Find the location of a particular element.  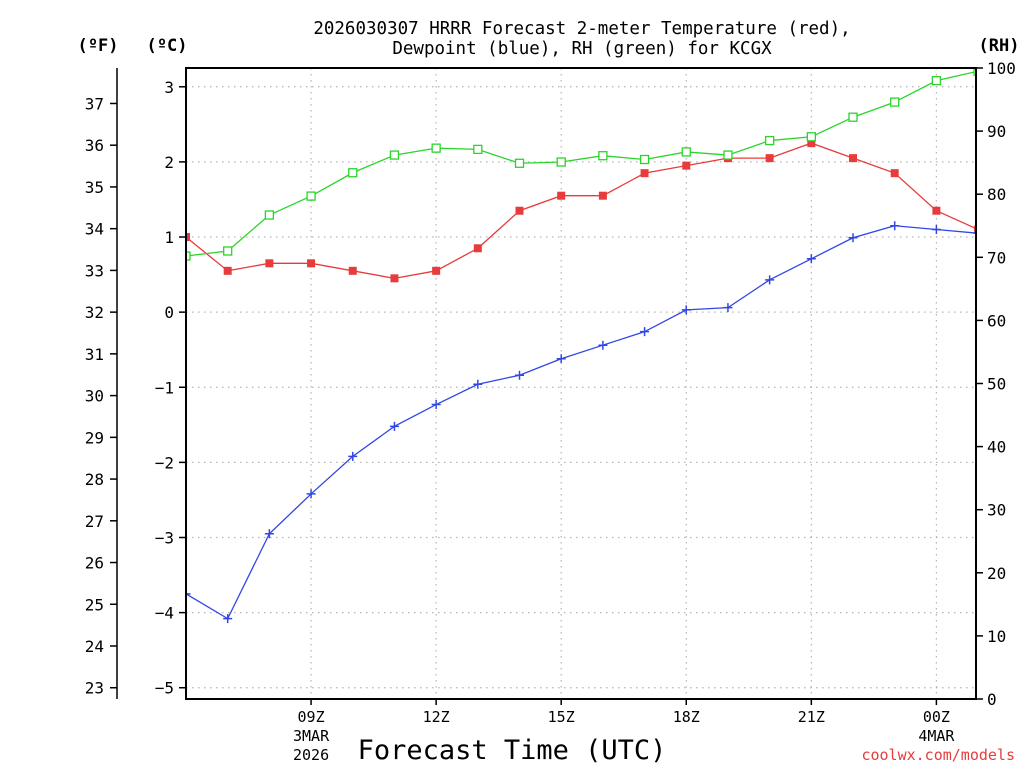

fahrenheit-tick-label: 32 is located at coordinates (94, 312).